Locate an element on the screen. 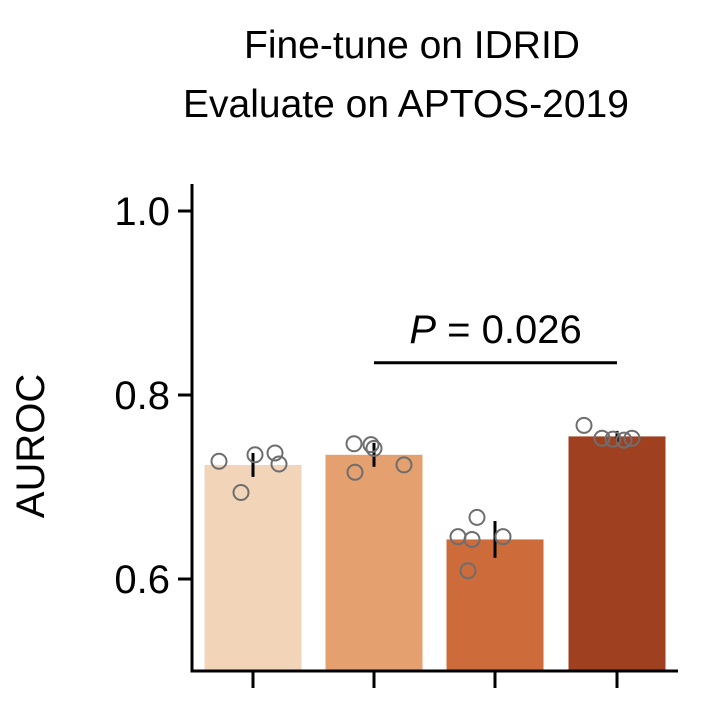 The image size is (722, 720). data-points is located at coordinates (425, 498).